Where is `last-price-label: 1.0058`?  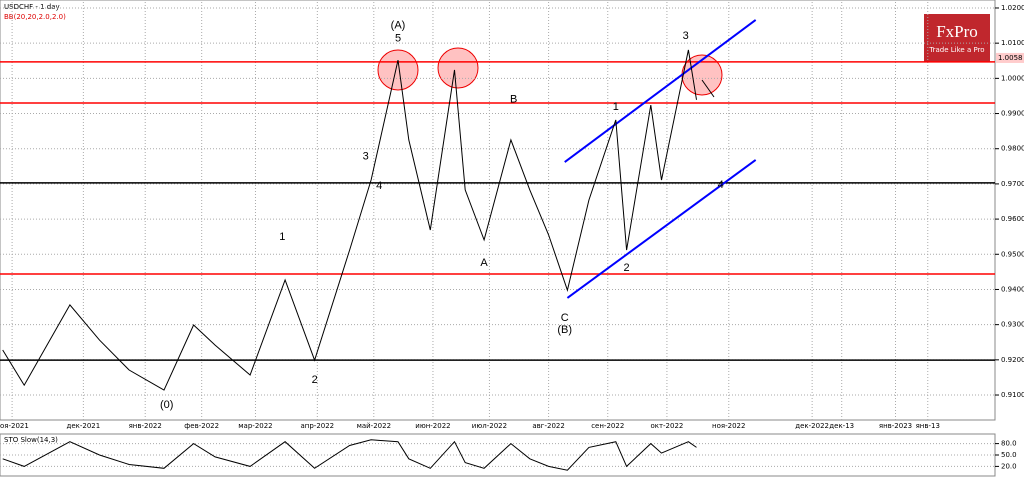 last-price-label: 1.0058 is located at coordinates (1010, 58).